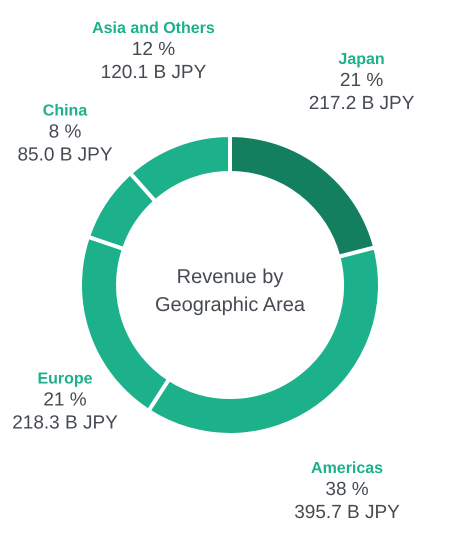 This screenshot has width=460, height=535. Describe the element at coordinates (361, 59) in the screenshot. I see `slice-label: Japan` at that location.